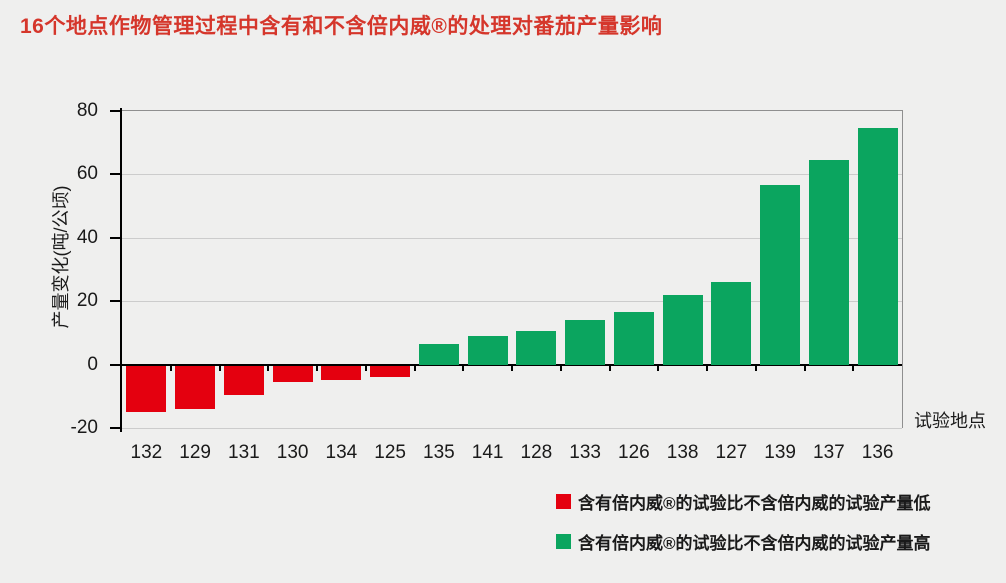  I want to click on x-tick-label-134: 134, so click(341, 452).